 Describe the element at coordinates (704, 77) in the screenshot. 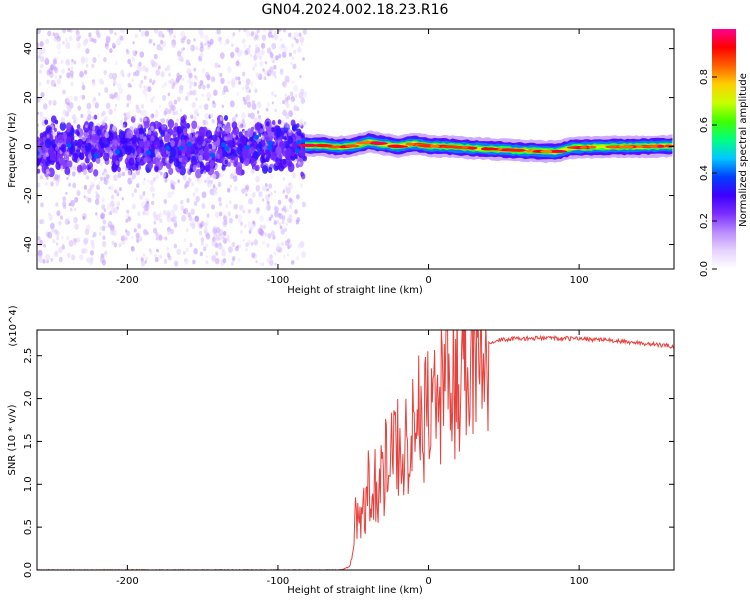

I see `colorbar-tick-label: 0.8` at that location.